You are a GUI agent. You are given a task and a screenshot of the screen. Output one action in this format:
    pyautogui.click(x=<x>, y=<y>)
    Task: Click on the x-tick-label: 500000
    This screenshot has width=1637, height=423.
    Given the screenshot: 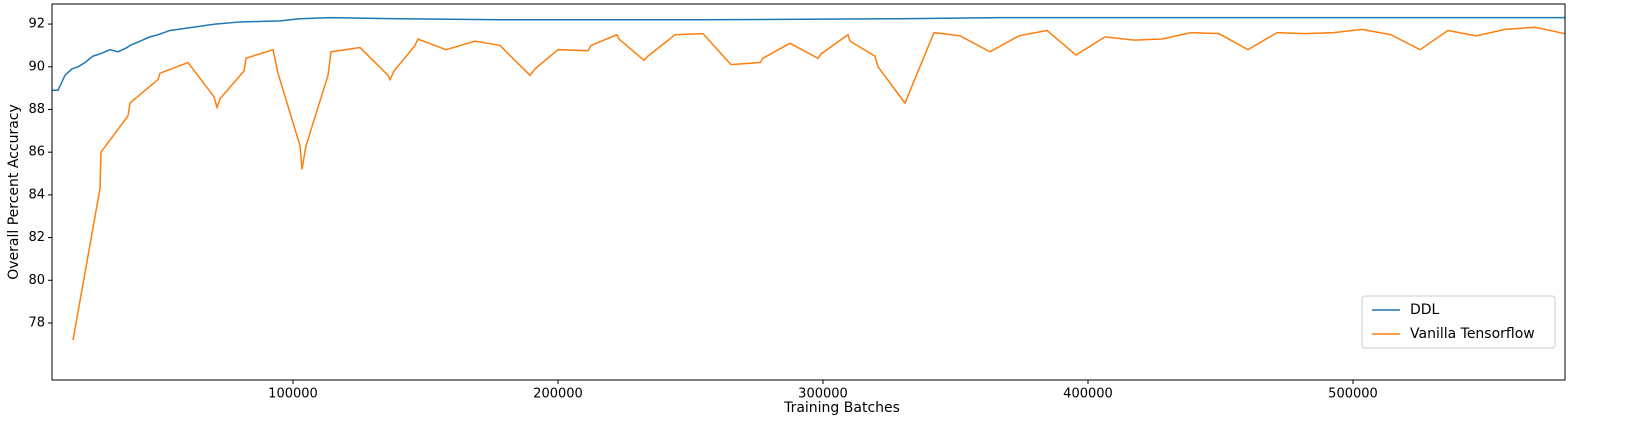 What is the action you would take?
    pyautogui.click(x=1353, y=394)
    